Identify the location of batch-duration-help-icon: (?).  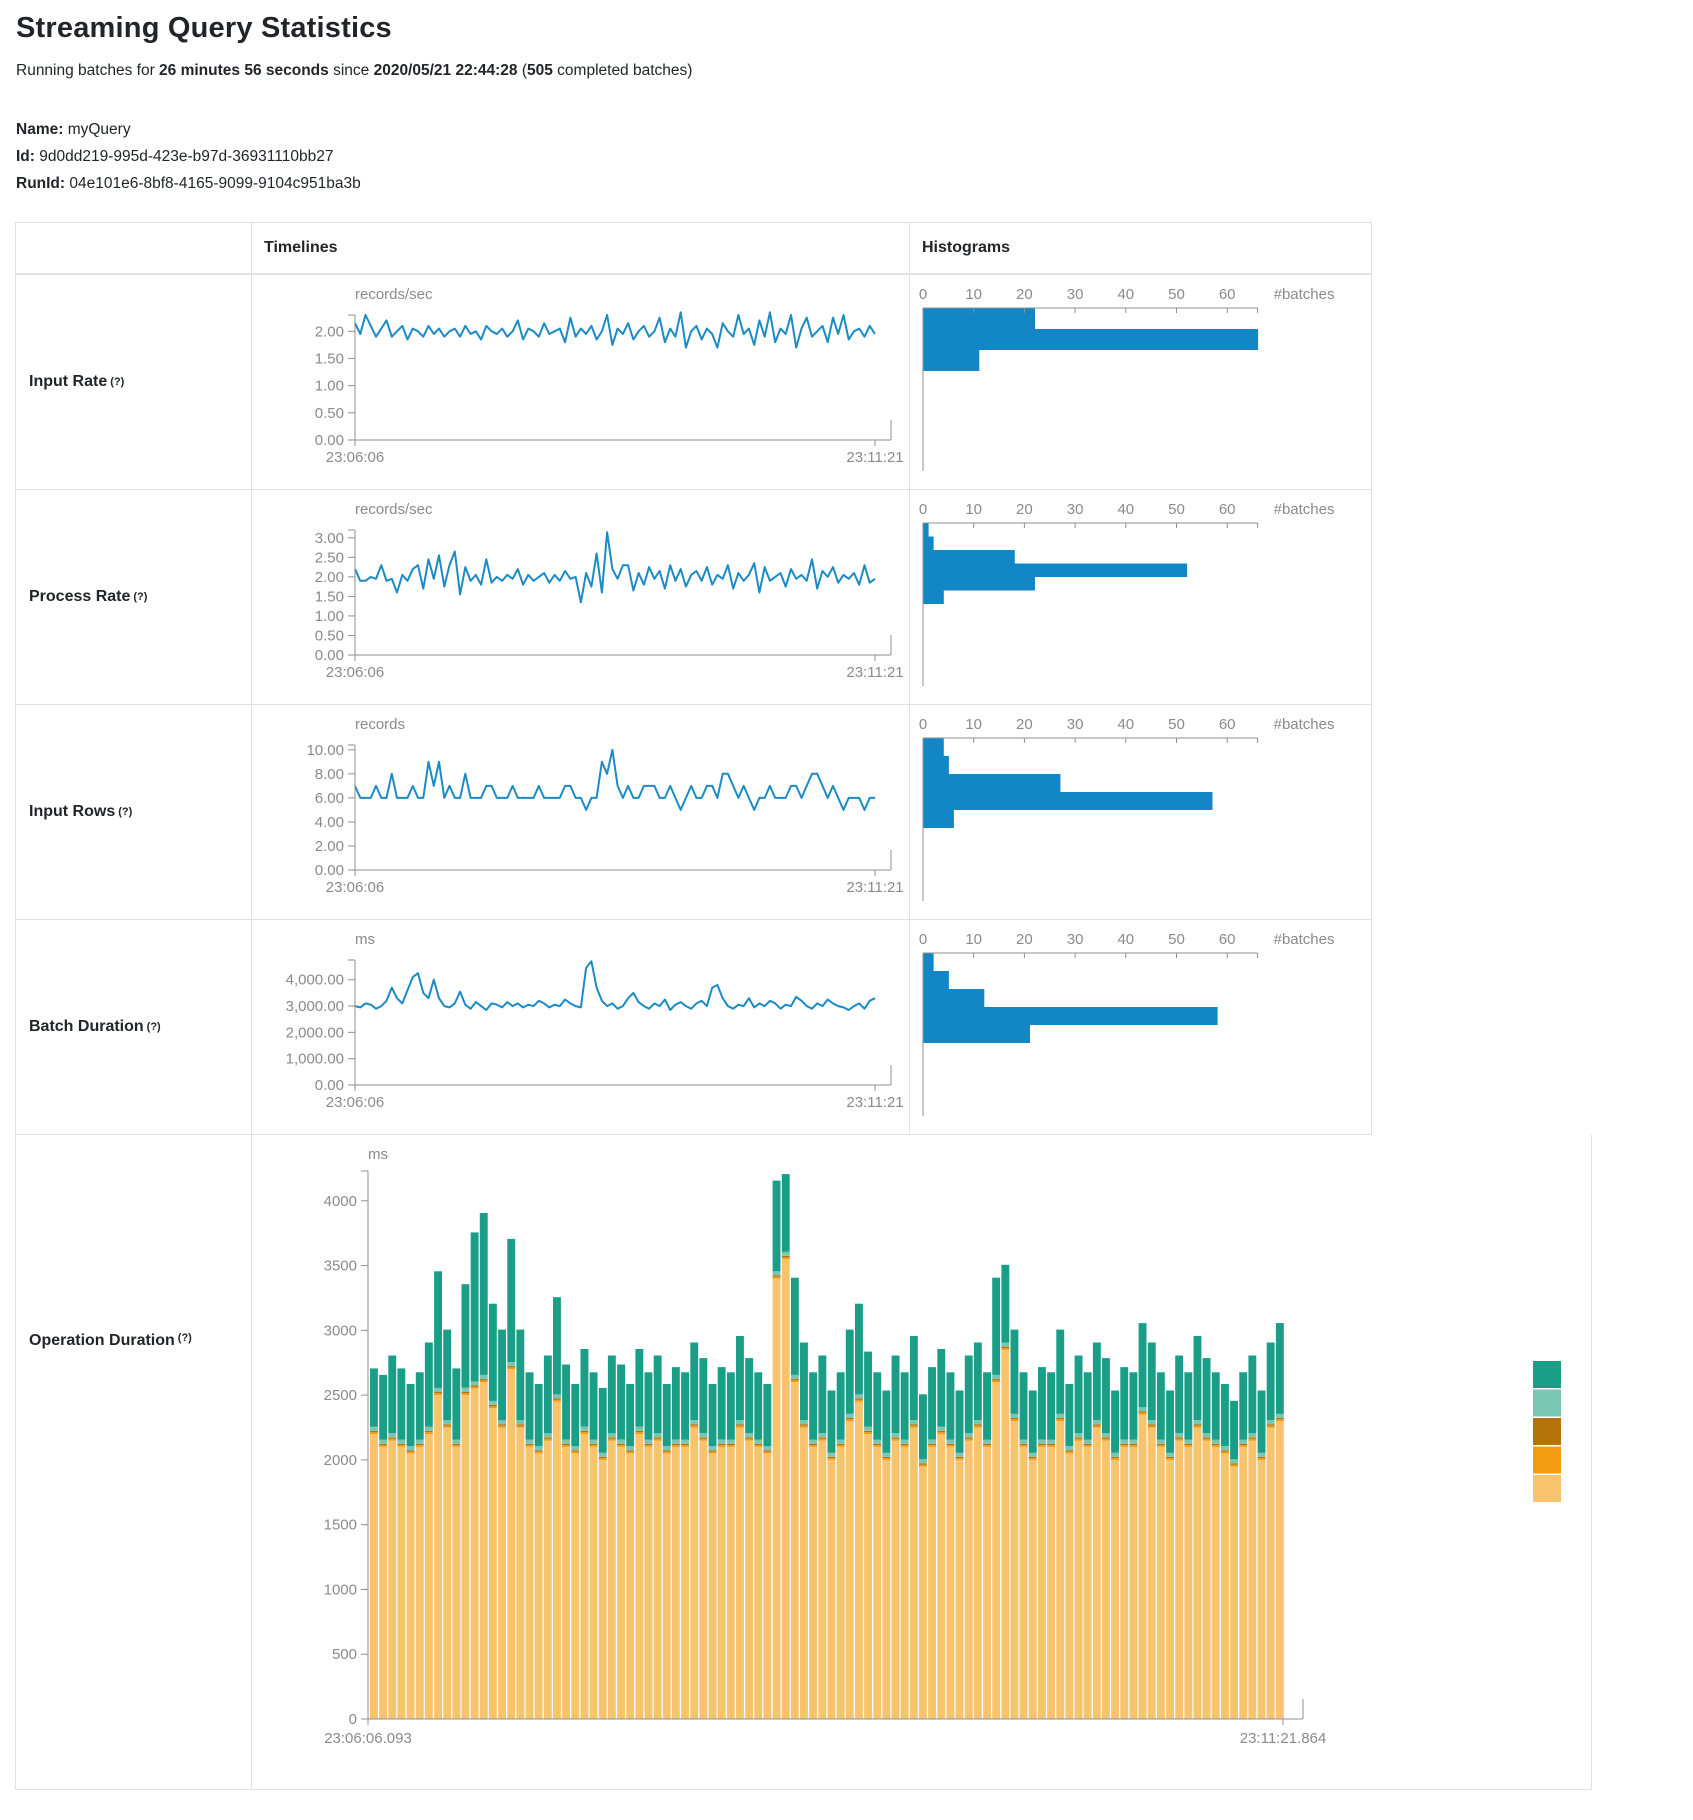
(153, 1027).